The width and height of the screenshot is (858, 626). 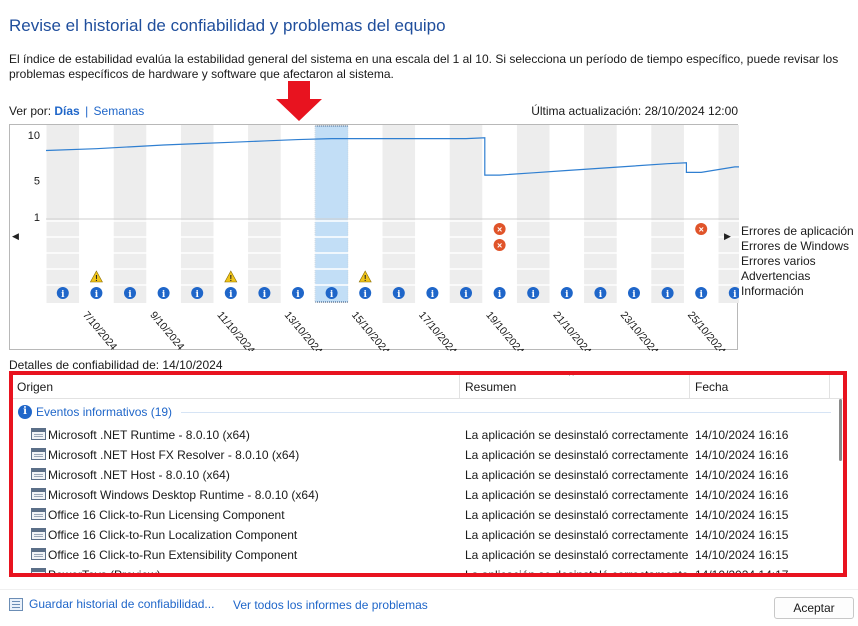 I want to click on group-info-events: i Eventos informativos (19), so click(x=95, y=412).